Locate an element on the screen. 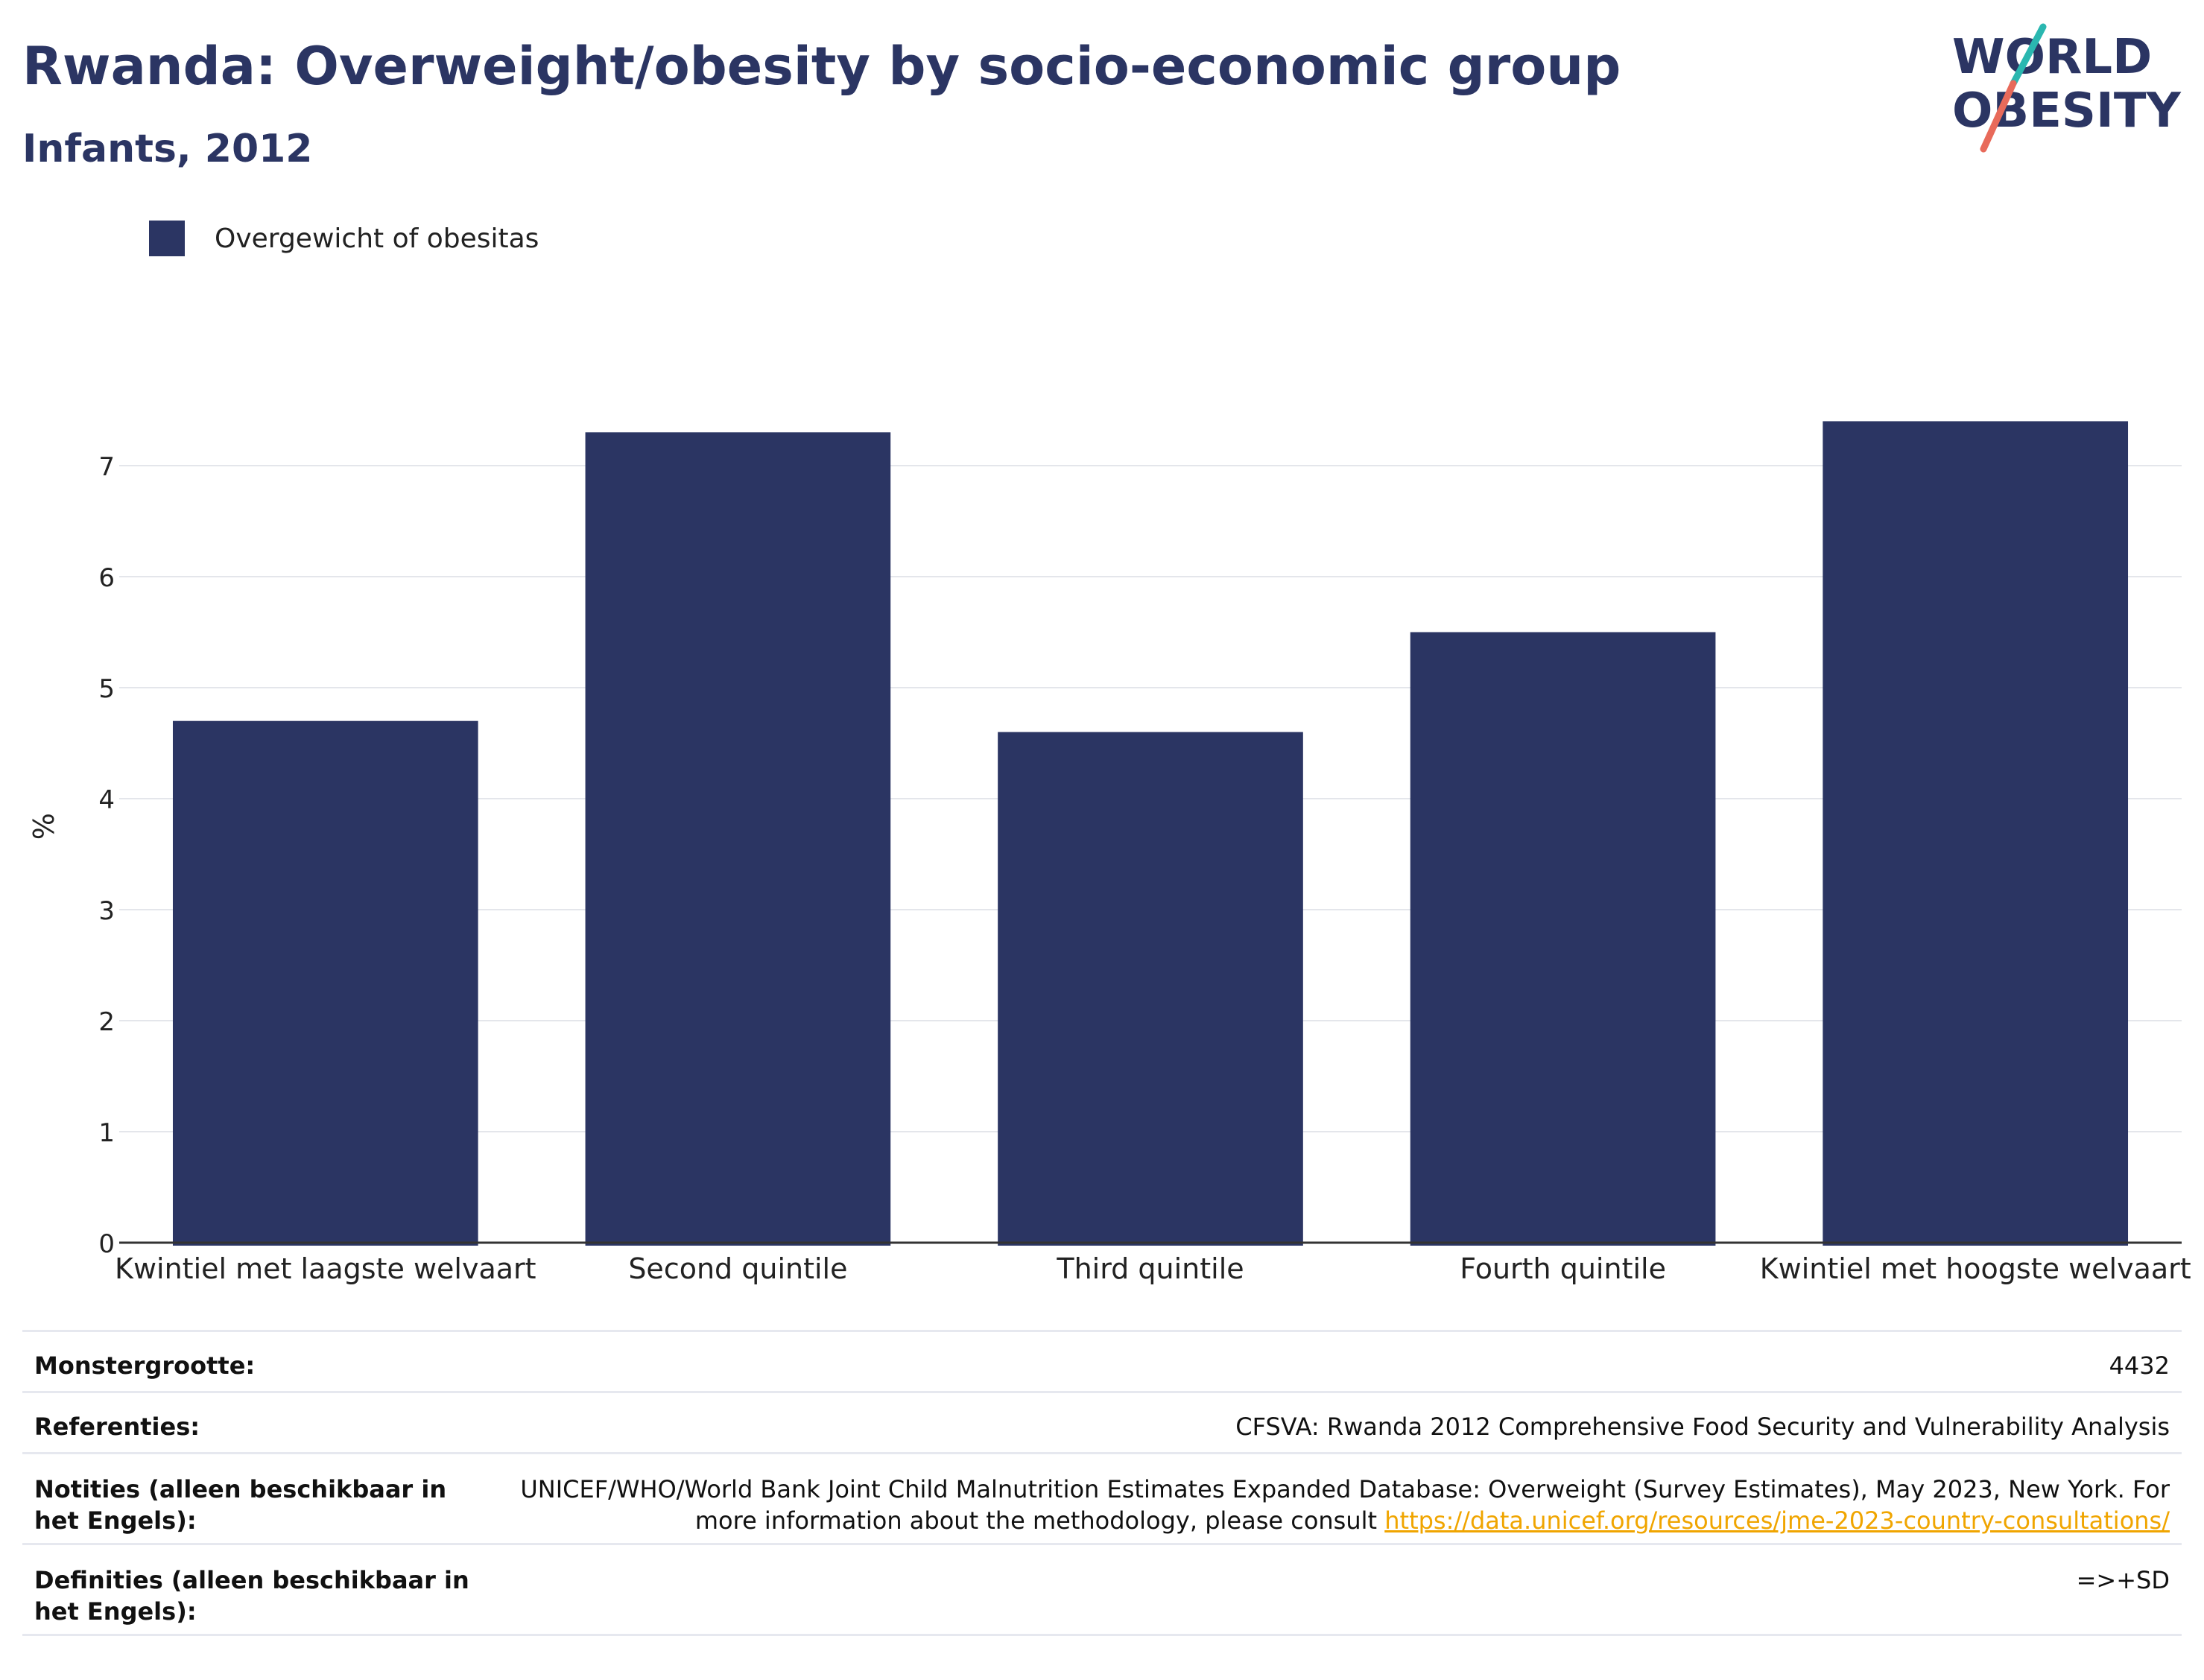 This screenshot has height=1680, width=2204. defs-value: =>+SD is located at coordinates (2123, 1580).